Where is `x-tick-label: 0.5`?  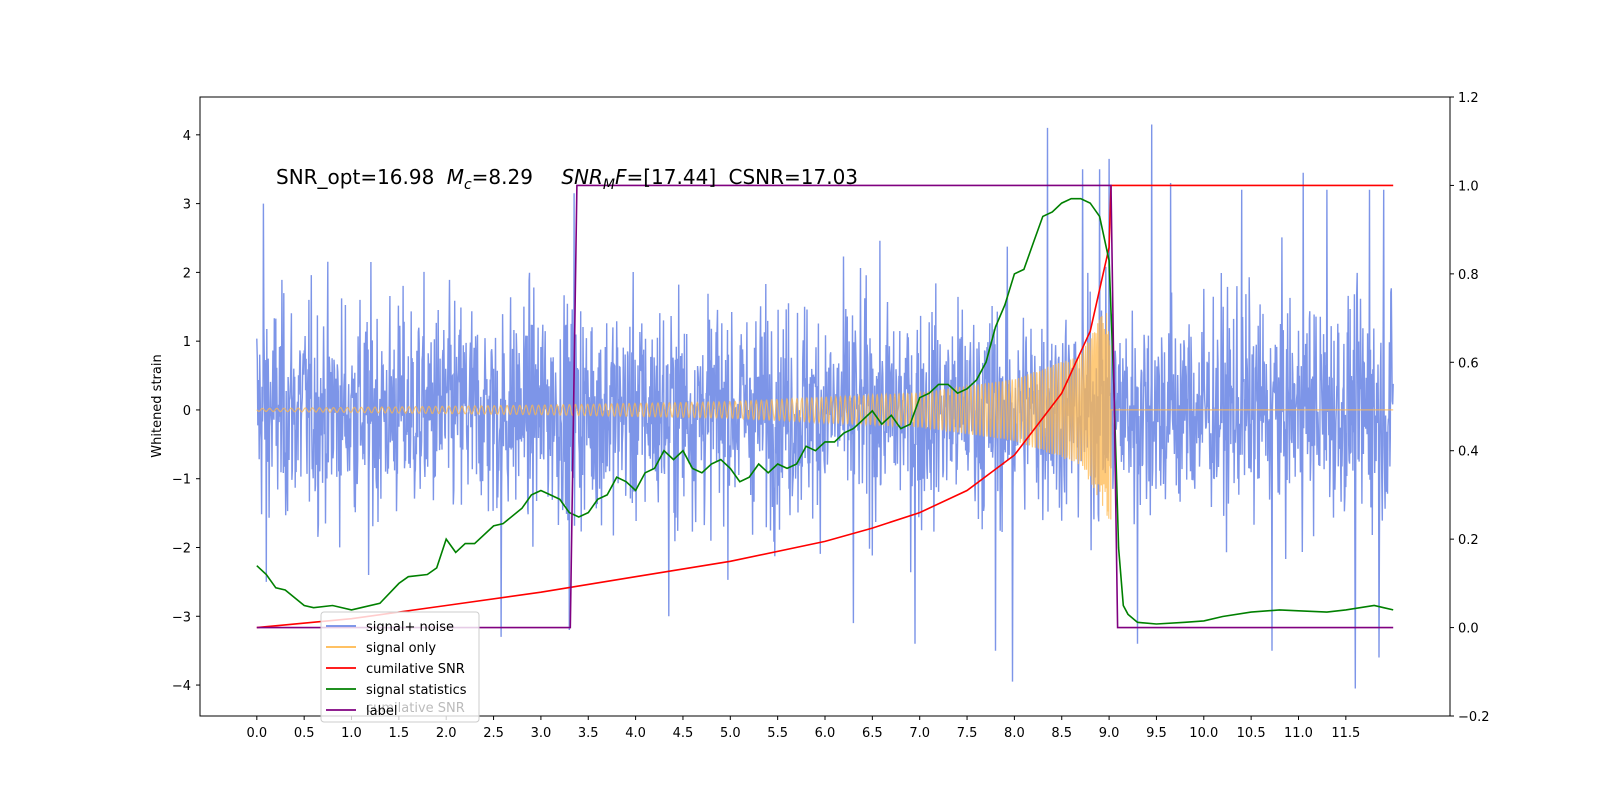
x-tick-label: 0.5 is located at coordinates (304, 733).